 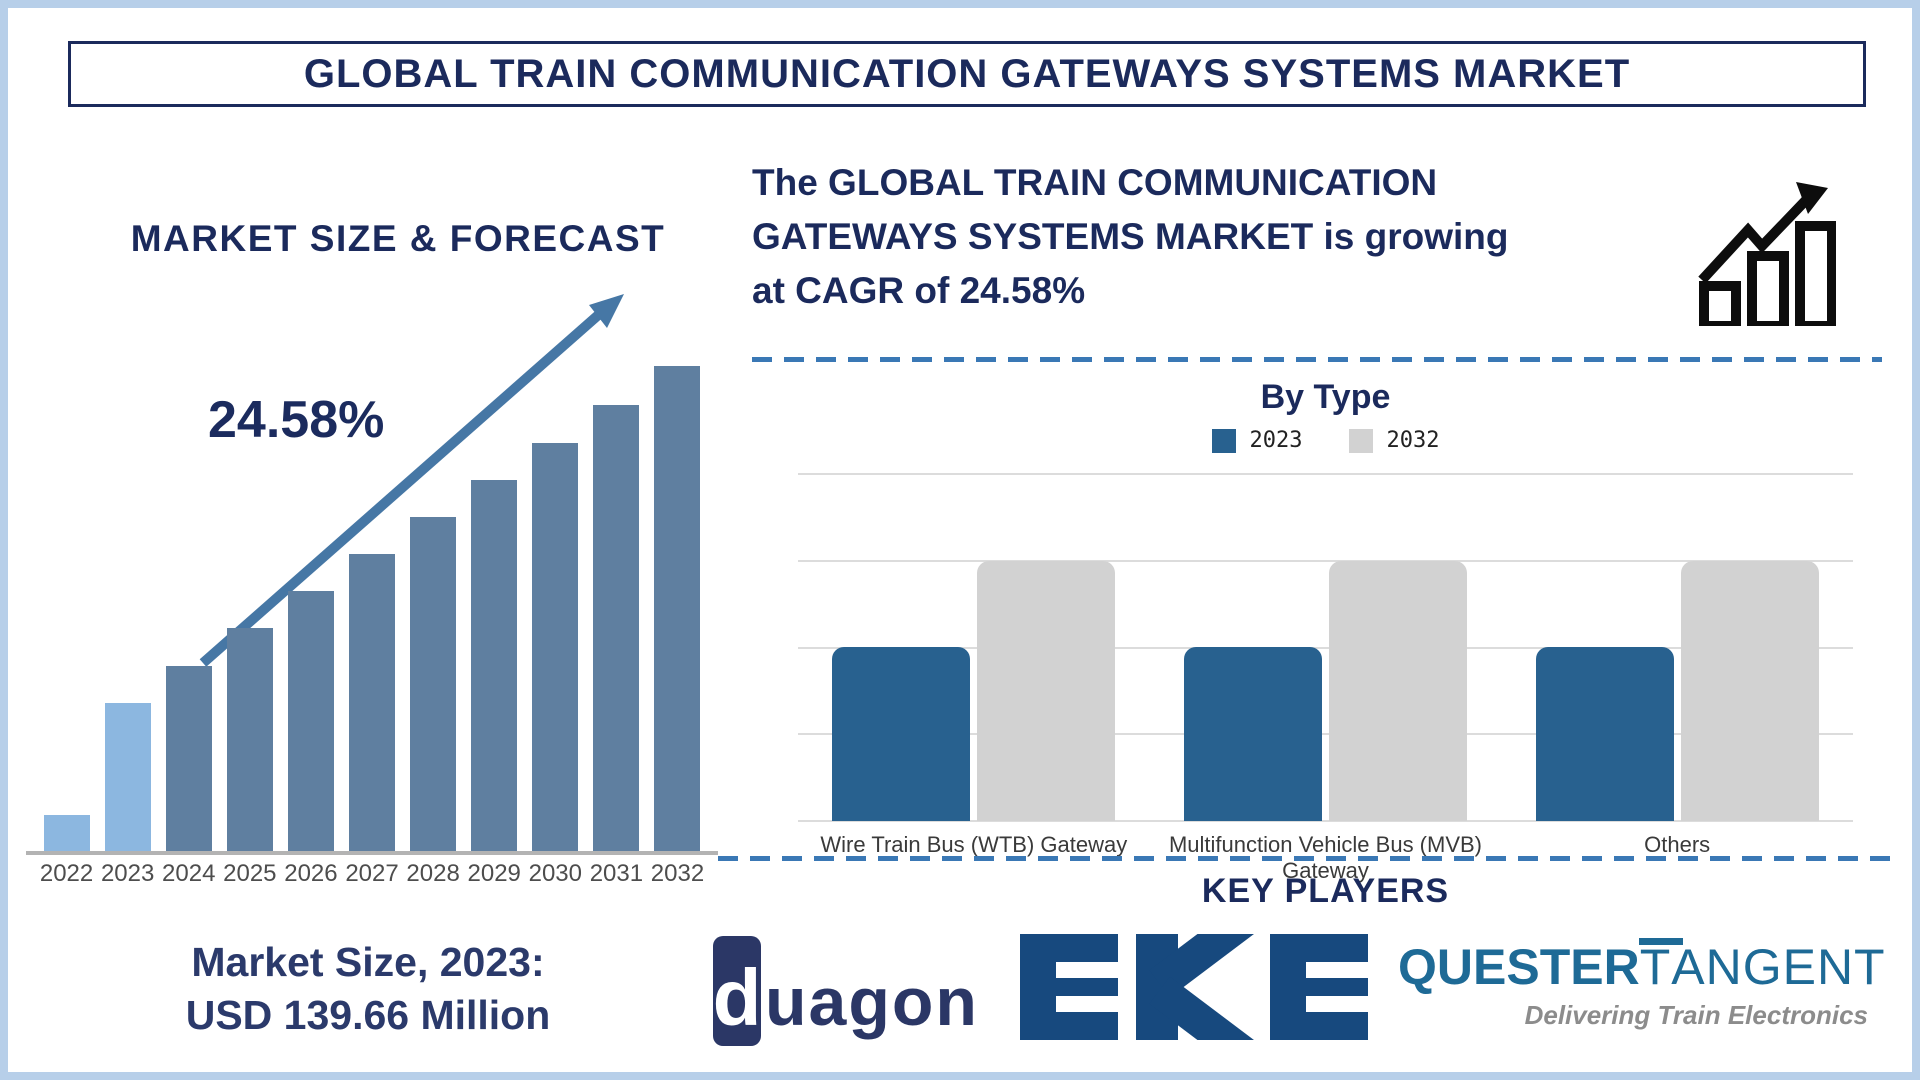 I want to click on forecast-chart-title: MARKET SIZE & FORECAST, so click(x=398, y=238).